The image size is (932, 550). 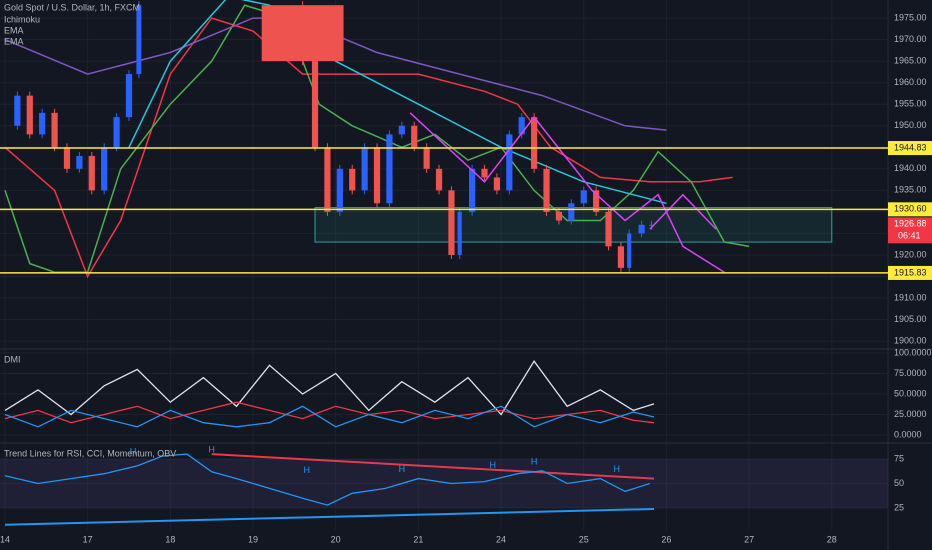 What do you see at coordinates (573, 225) in the screenshot?
I see `zone` at bounding box center [573, 225].